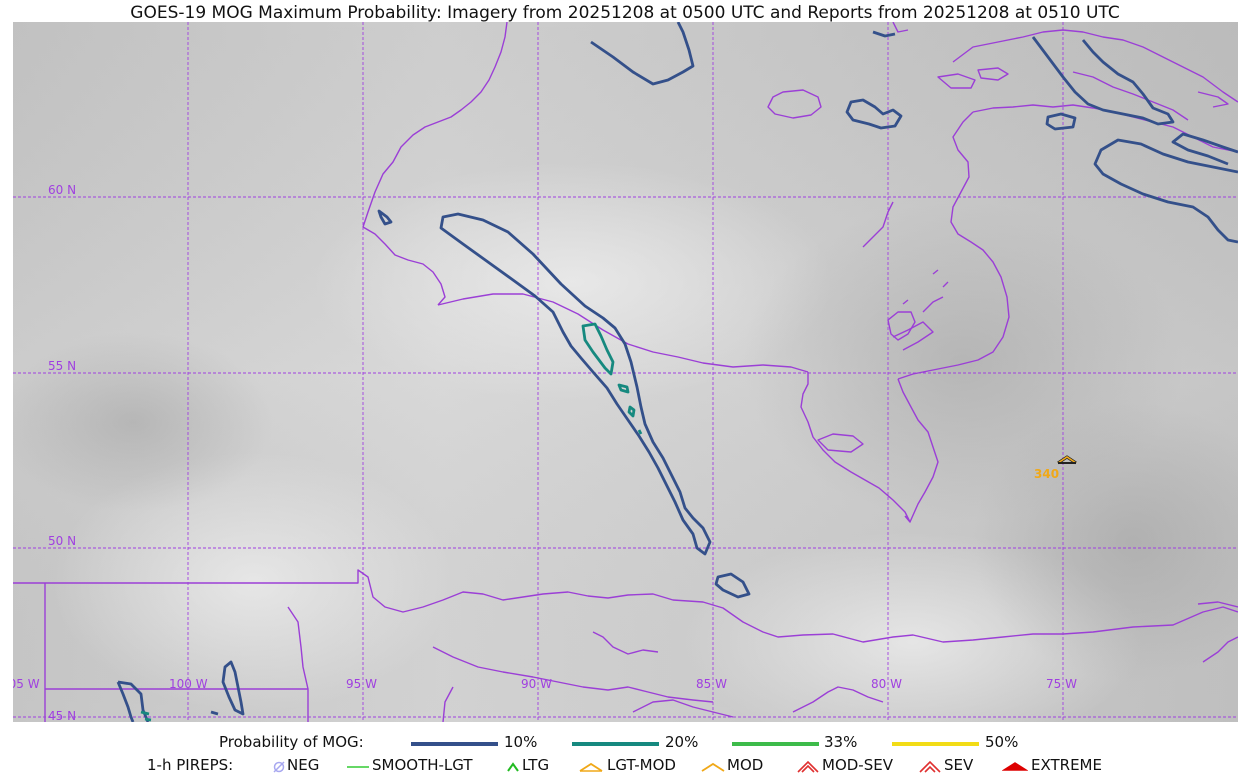  I want to click on filled-hat-icon, so click(1015, 766).